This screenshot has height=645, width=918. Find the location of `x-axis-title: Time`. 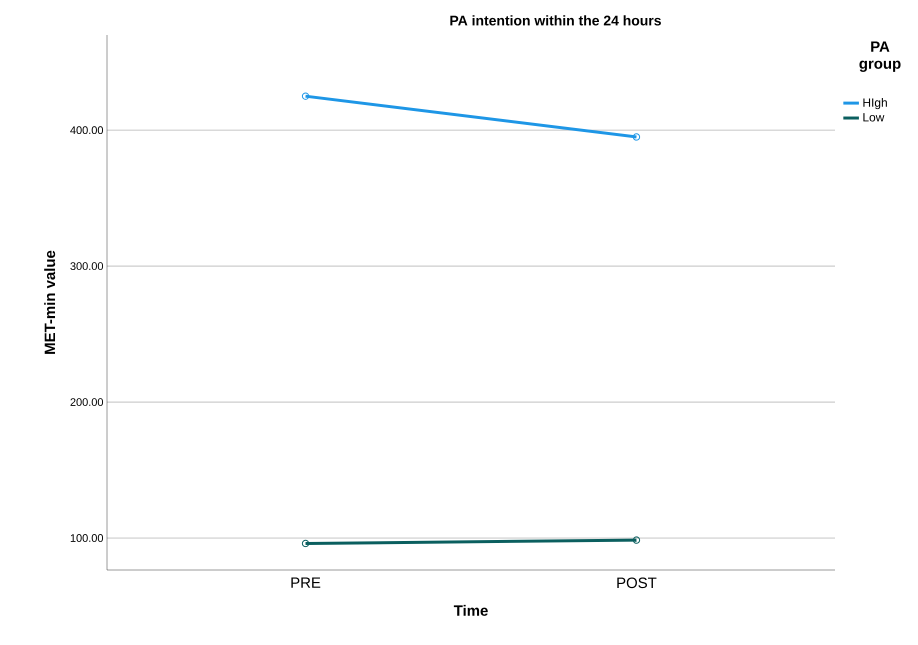

x-axis-title: Time is located at coordinates (471, 610).